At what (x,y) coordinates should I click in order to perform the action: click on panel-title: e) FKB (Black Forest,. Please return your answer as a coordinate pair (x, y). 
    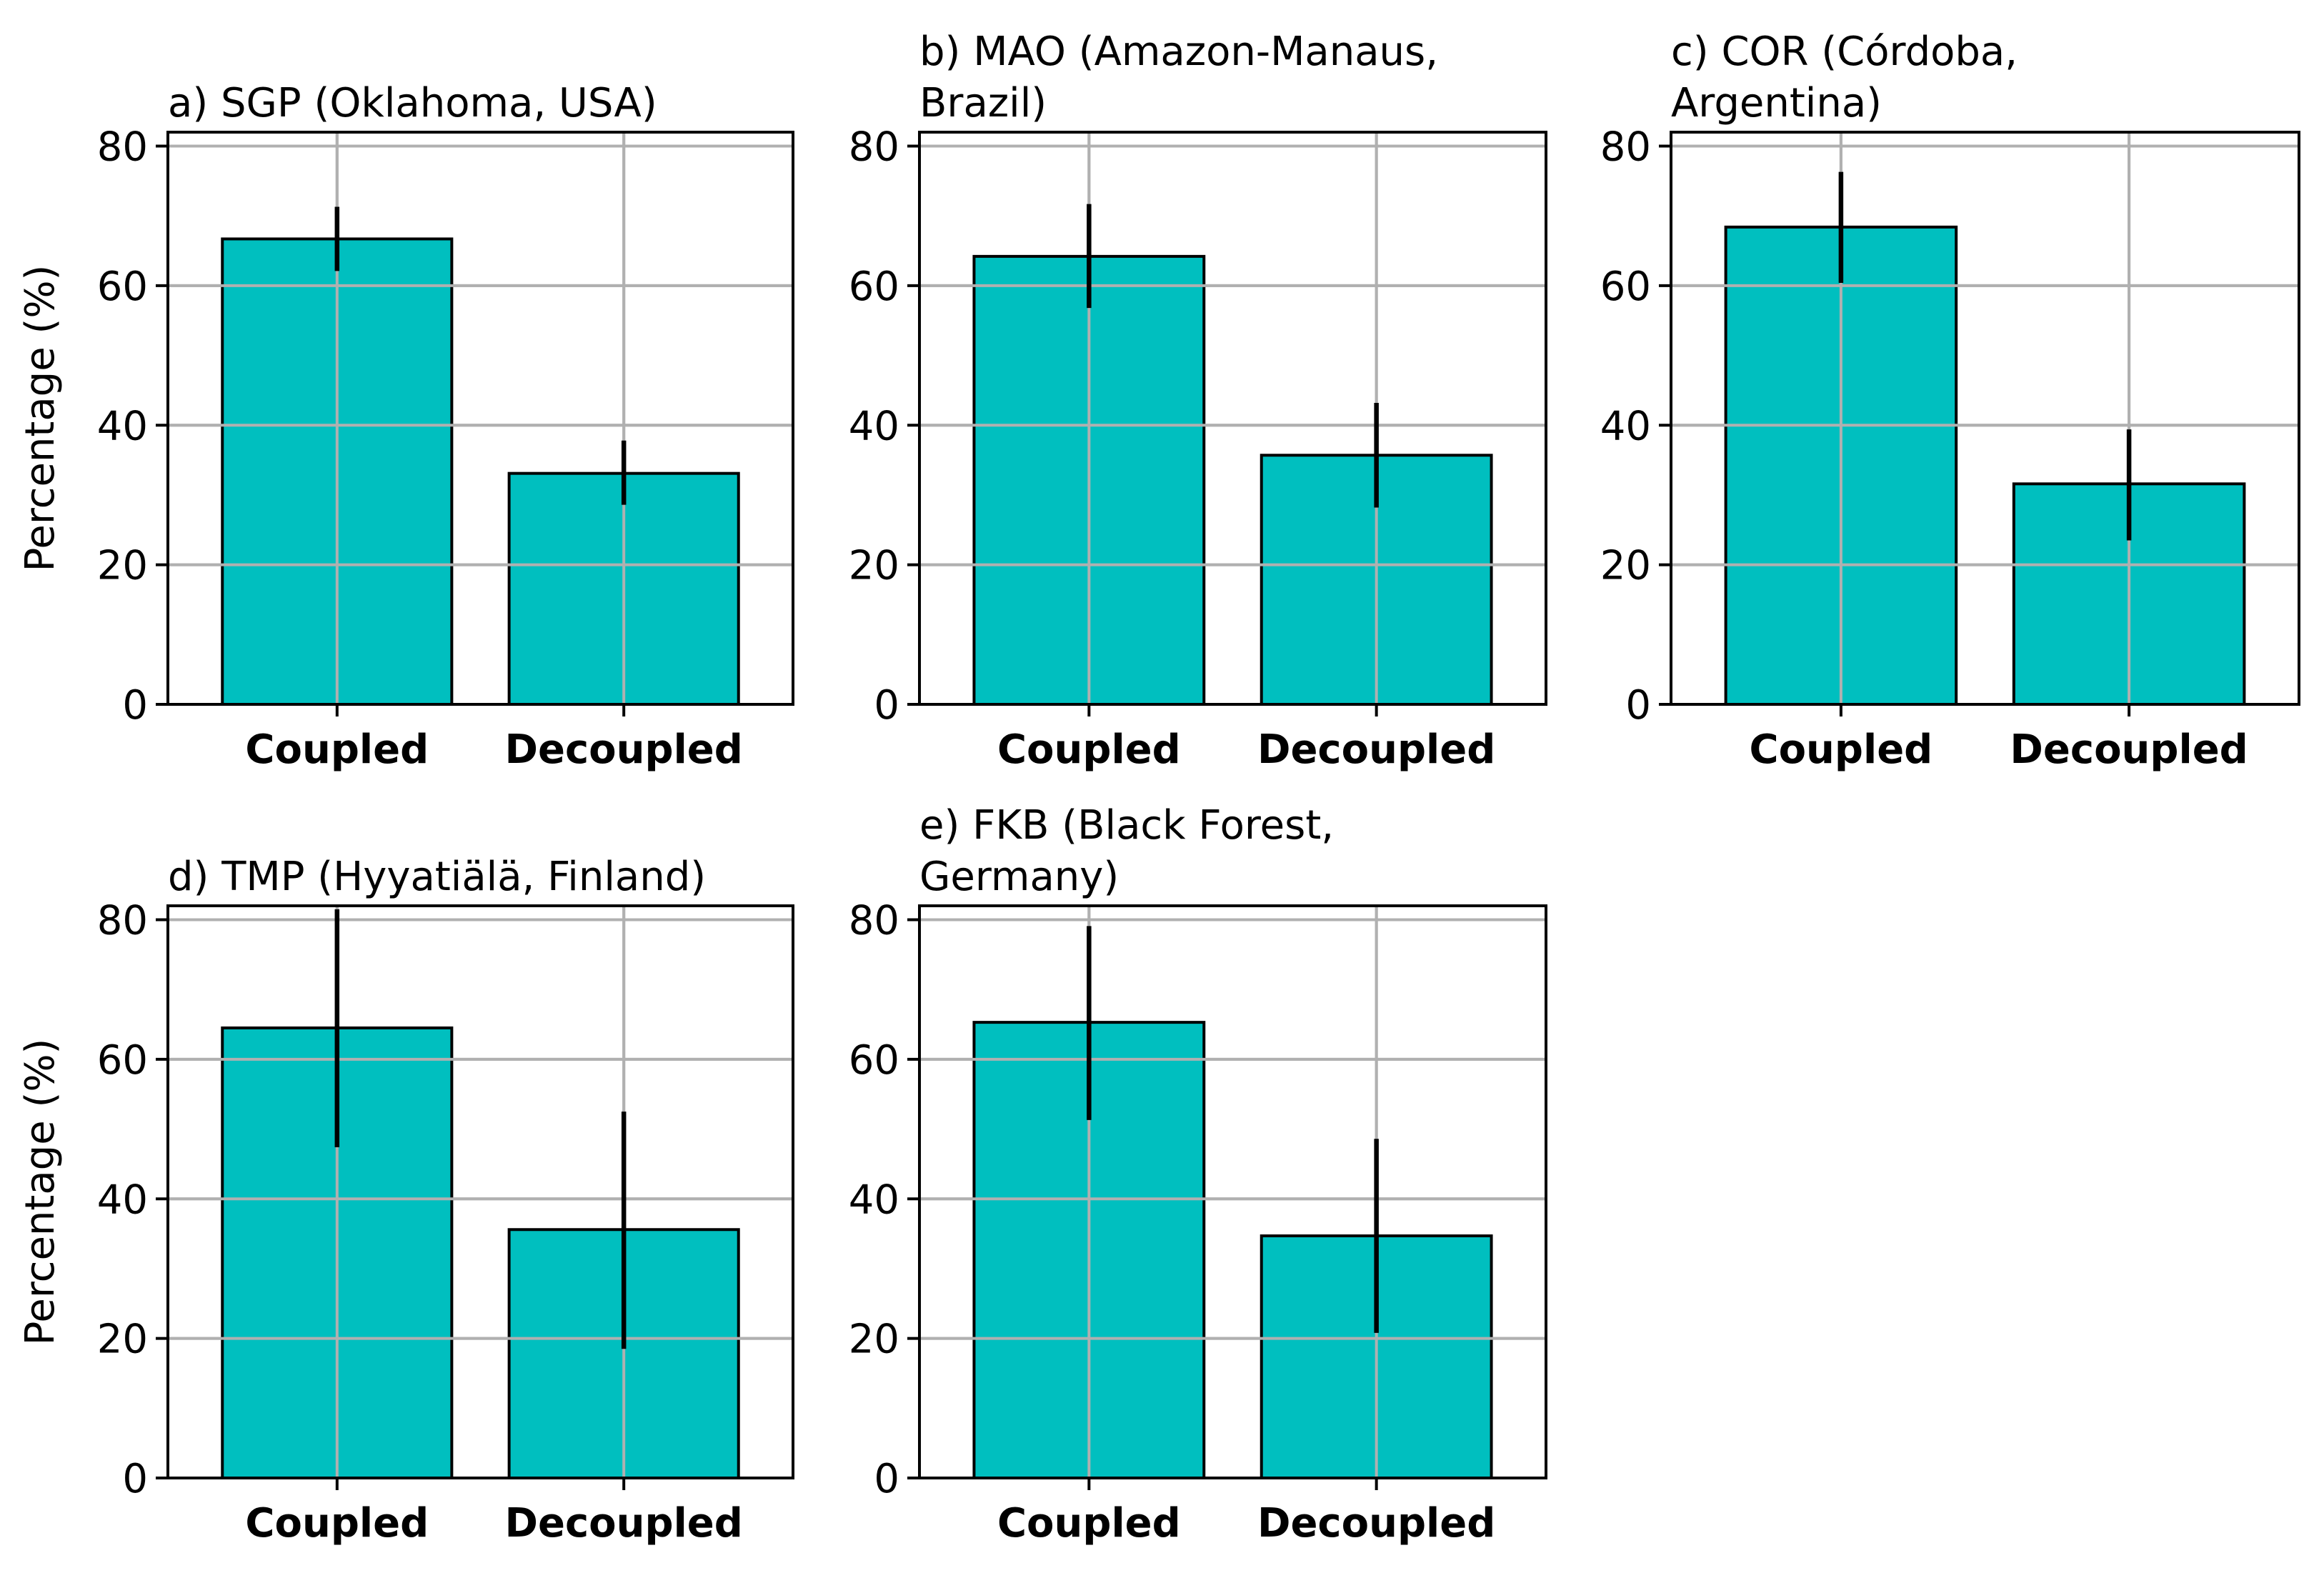
    Looking at the image, I should click on (1126, 825).